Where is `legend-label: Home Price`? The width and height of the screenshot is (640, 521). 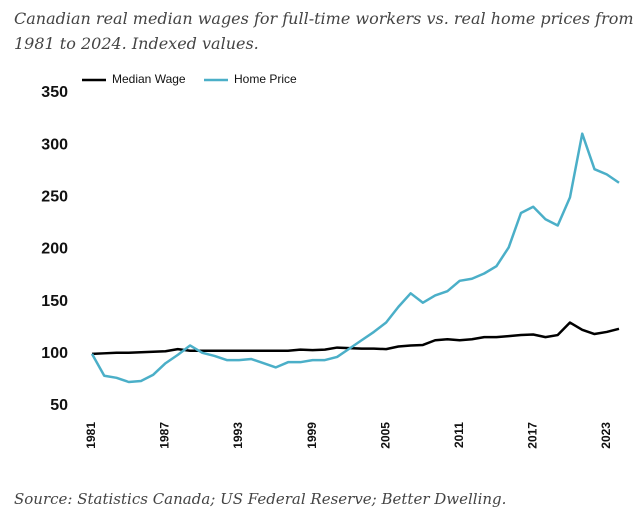
legend-label: Home Price is located at coordinates (265, 79).